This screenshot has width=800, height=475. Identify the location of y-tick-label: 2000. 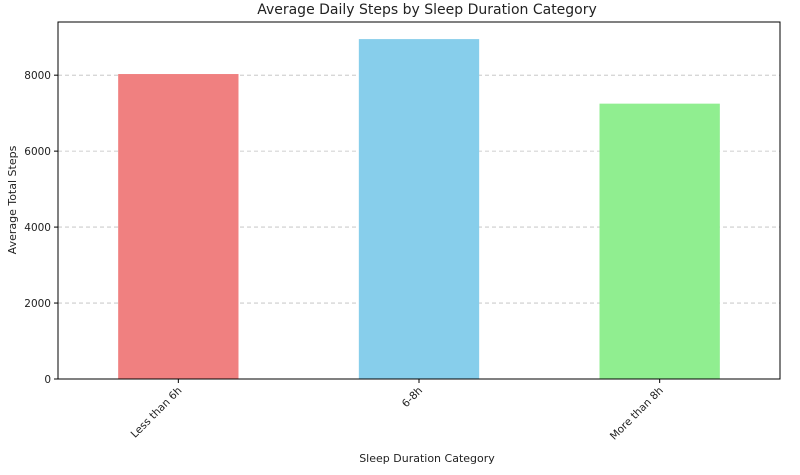
(37, 304).